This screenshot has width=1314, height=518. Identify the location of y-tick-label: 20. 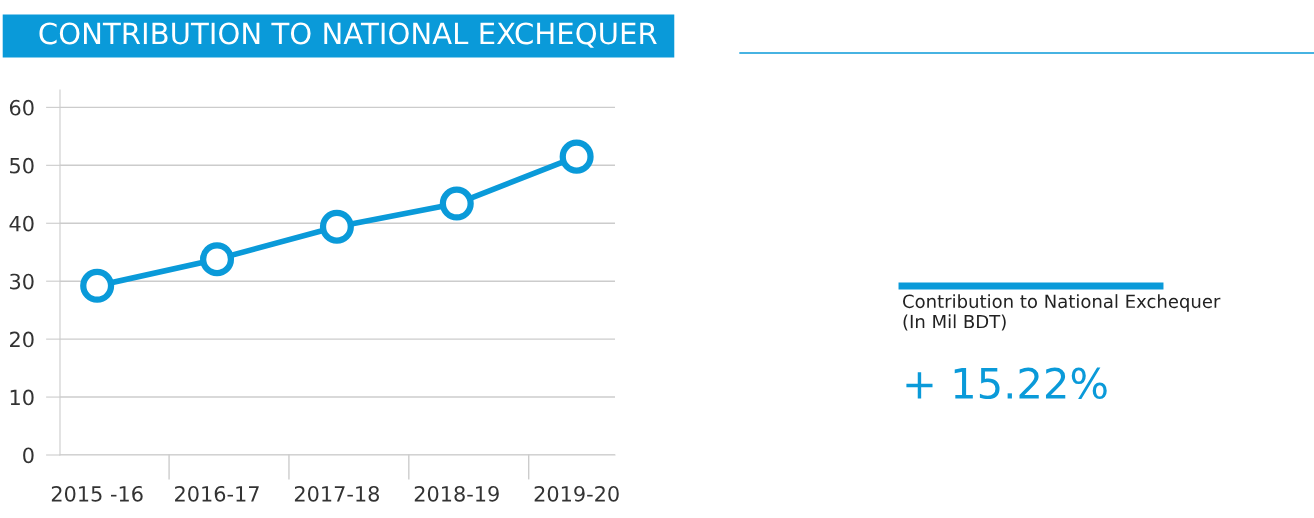
(22, 339).